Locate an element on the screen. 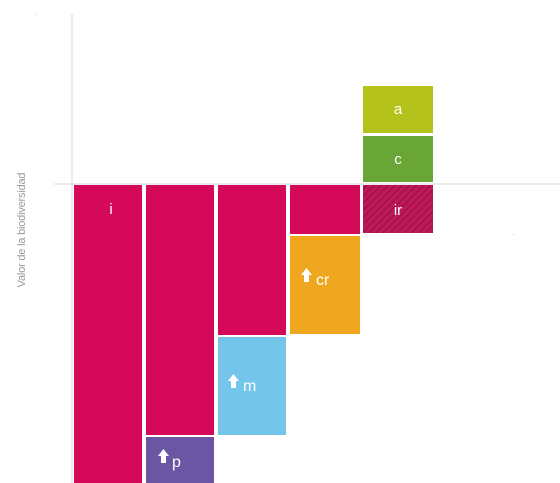  block-p is located at coordinates (180, 460).